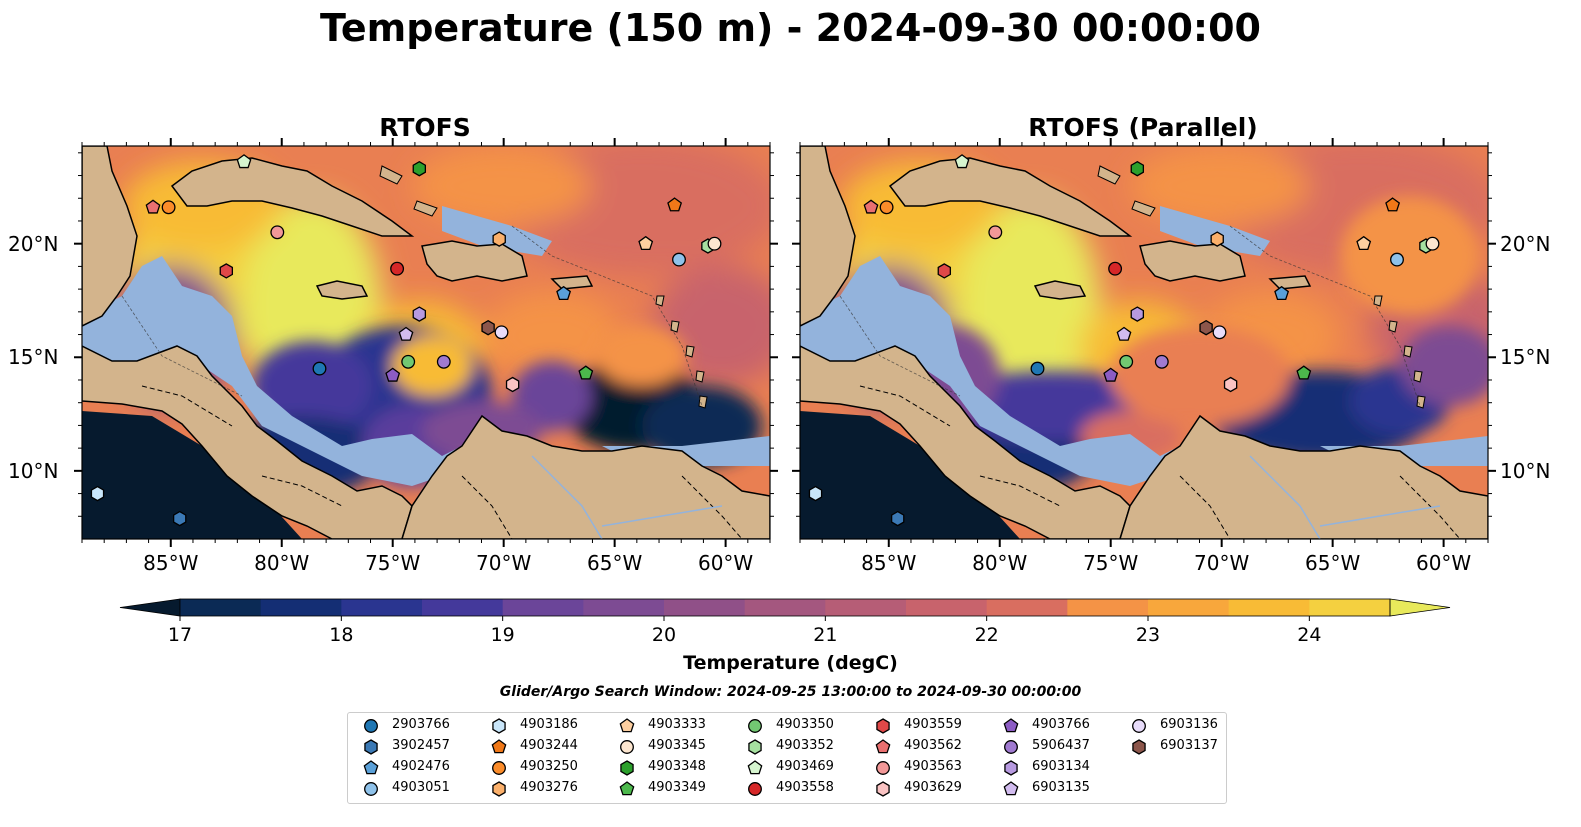 The image size is (1581, 827). I want to click on legend-label: 4903350, so click(805, 724).